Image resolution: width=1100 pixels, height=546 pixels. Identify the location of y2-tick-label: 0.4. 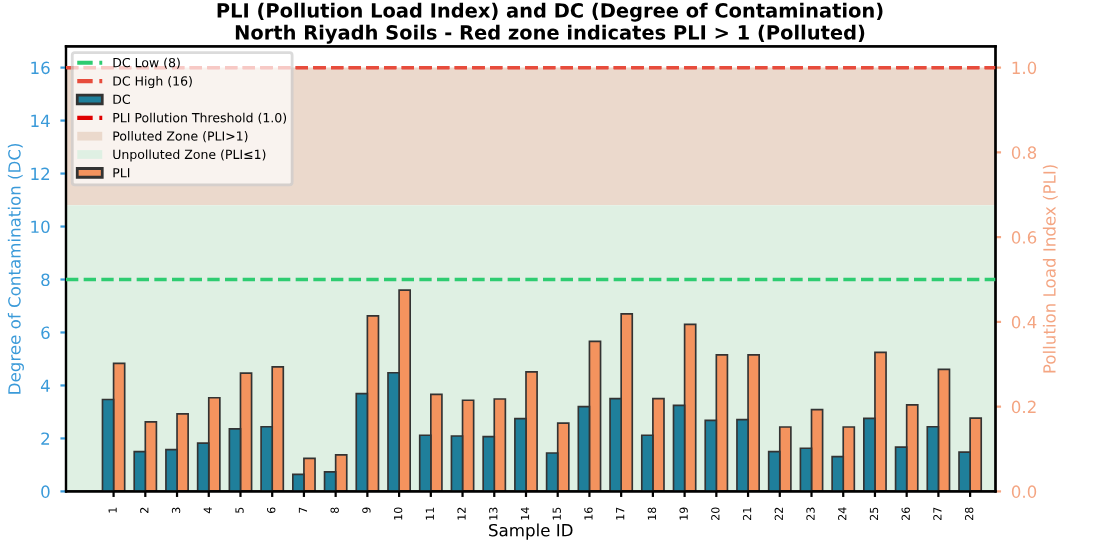
(1024, 322).